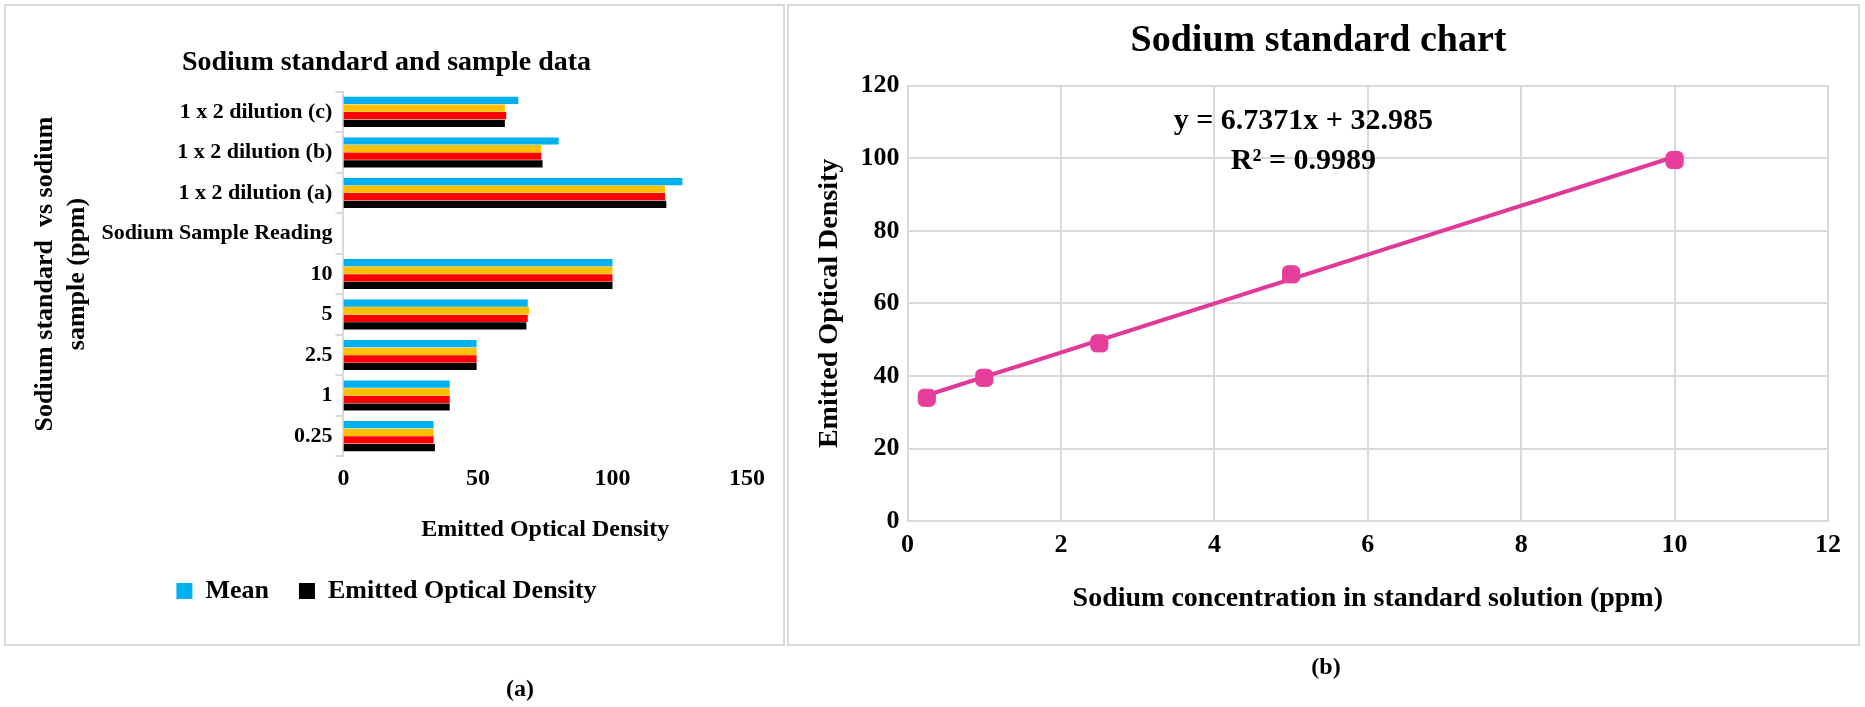 This screenshot has width=1865, height=707. I want to click on y-tick-label: 100, so click(880, 156).